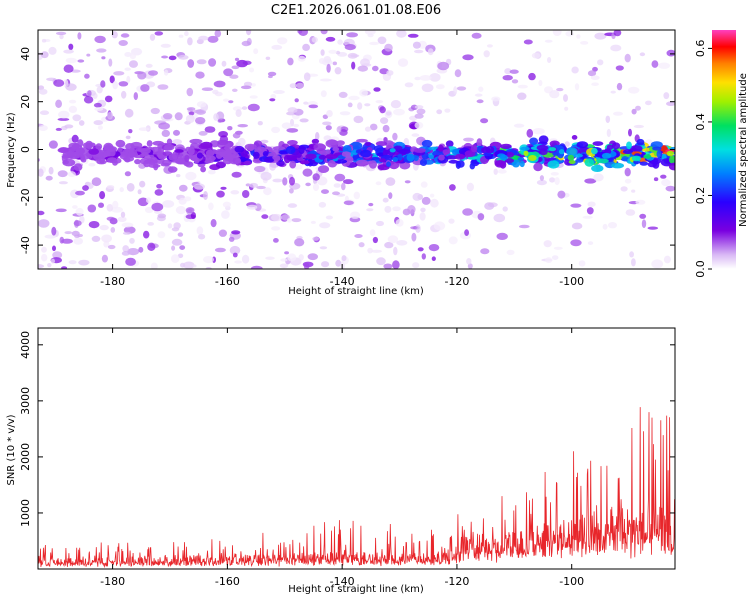  What do you see at coordinates (342, 581) in the screenshot?
I see `snr-xtick-label: -140` at bounding box center [342, 581].